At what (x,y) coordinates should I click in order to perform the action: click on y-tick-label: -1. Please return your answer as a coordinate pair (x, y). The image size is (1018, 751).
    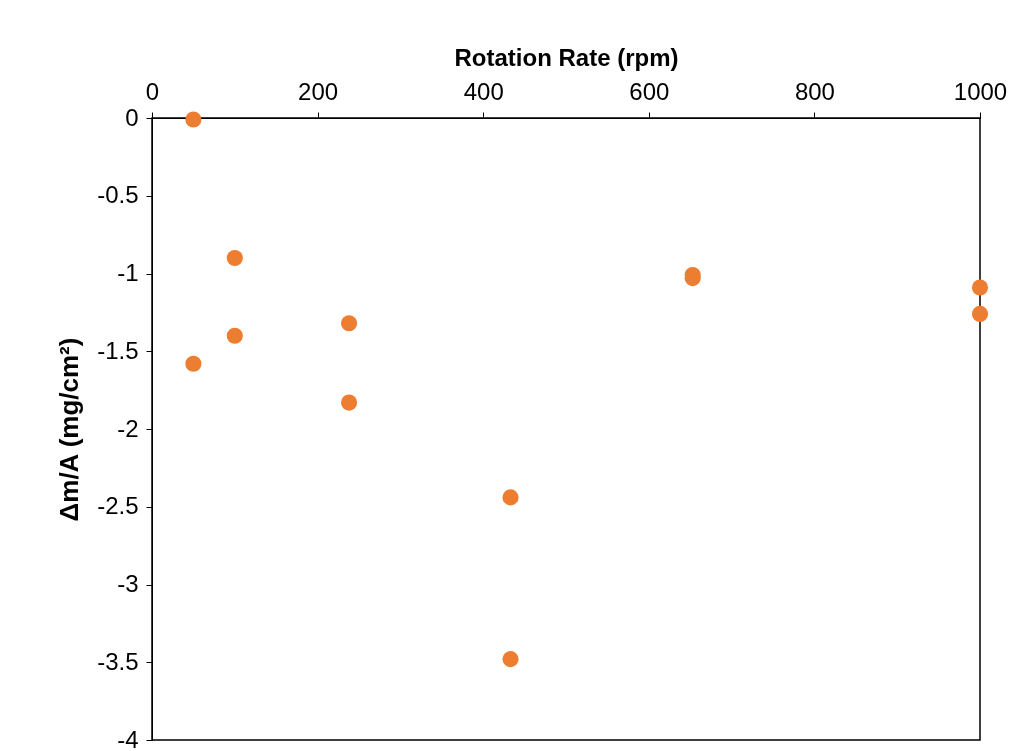
    Looking at the image, I should click on (128, 272).